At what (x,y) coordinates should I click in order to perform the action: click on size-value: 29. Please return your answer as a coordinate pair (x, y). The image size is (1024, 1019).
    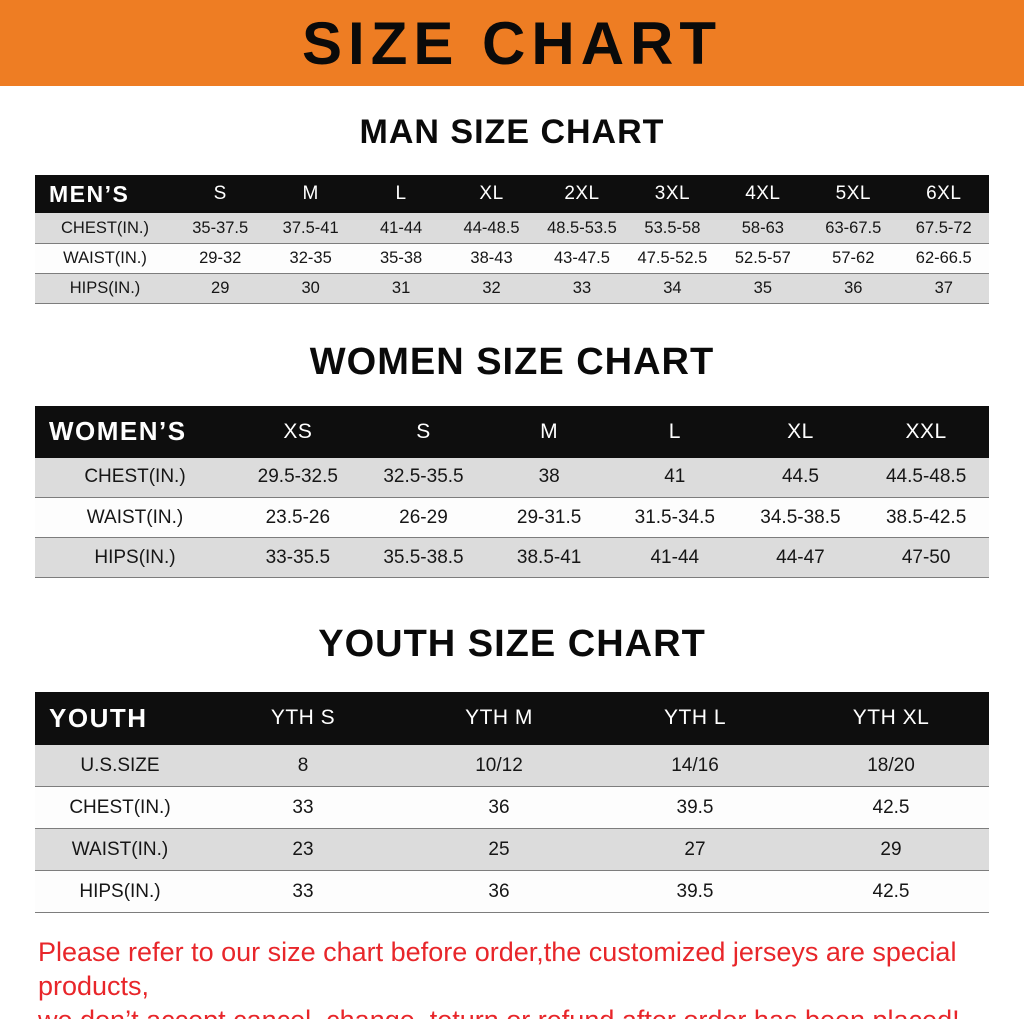
    Looking at the image, I should click on (220, 287).